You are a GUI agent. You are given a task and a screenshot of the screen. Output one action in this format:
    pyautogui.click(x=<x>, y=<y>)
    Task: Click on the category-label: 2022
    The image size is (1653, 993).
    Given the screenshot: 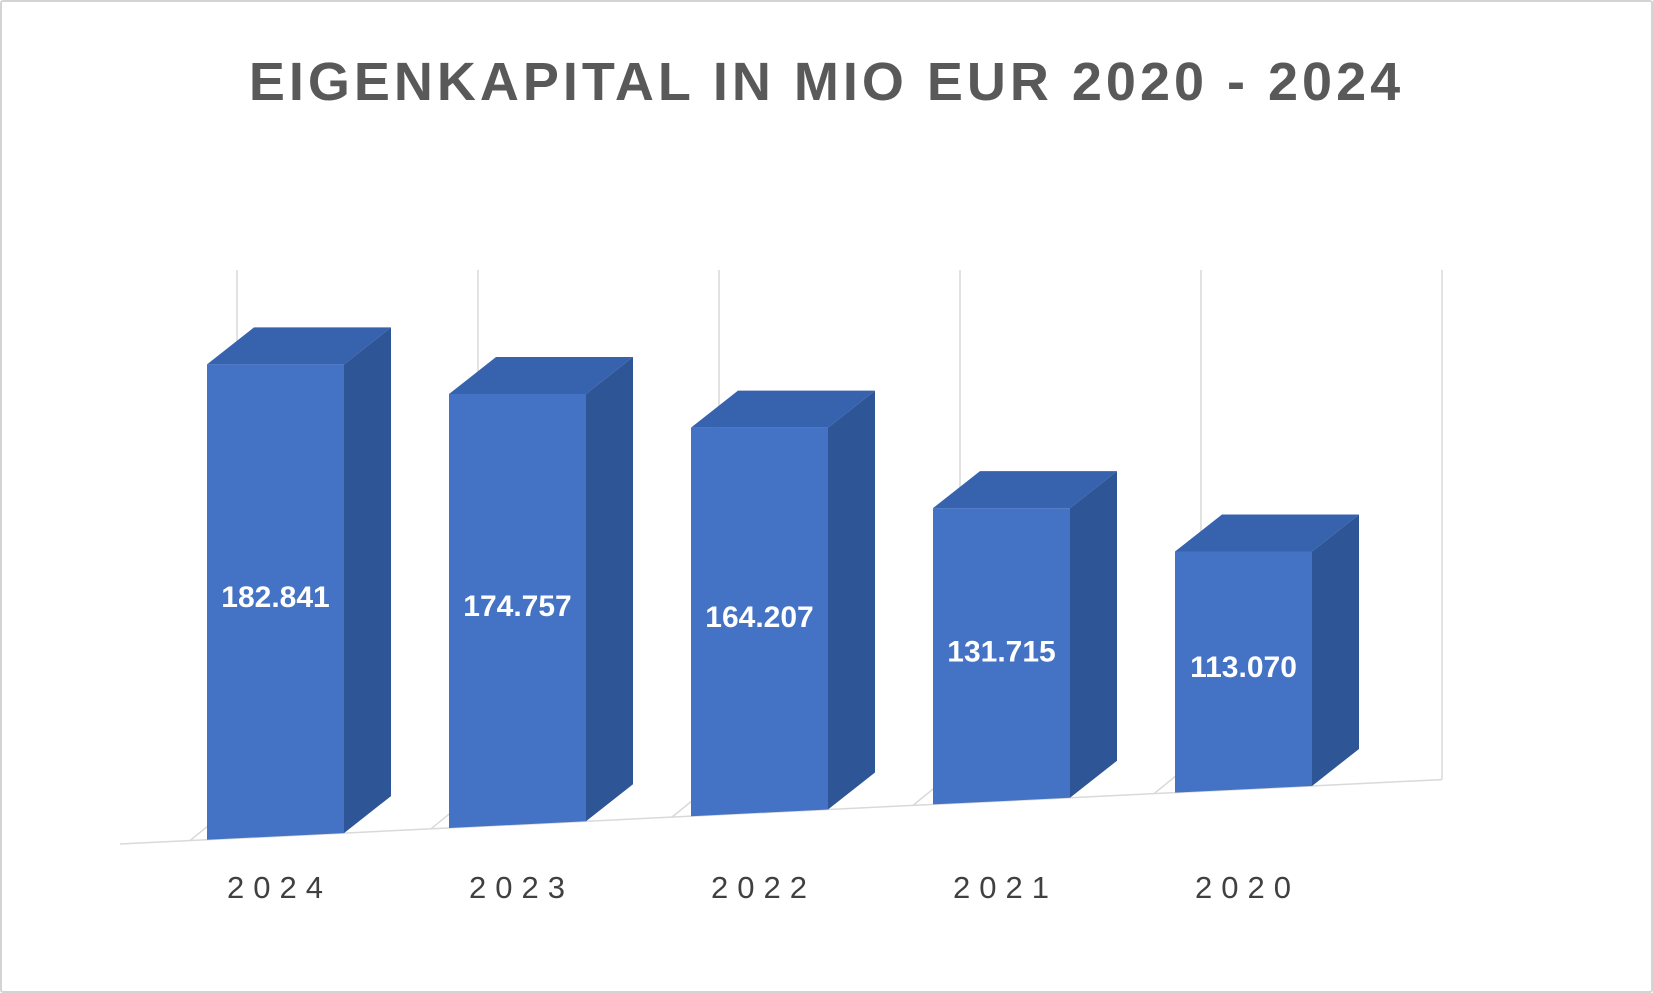 What is the action you would take?
    pyautogui.click(x=763, y=887)
    